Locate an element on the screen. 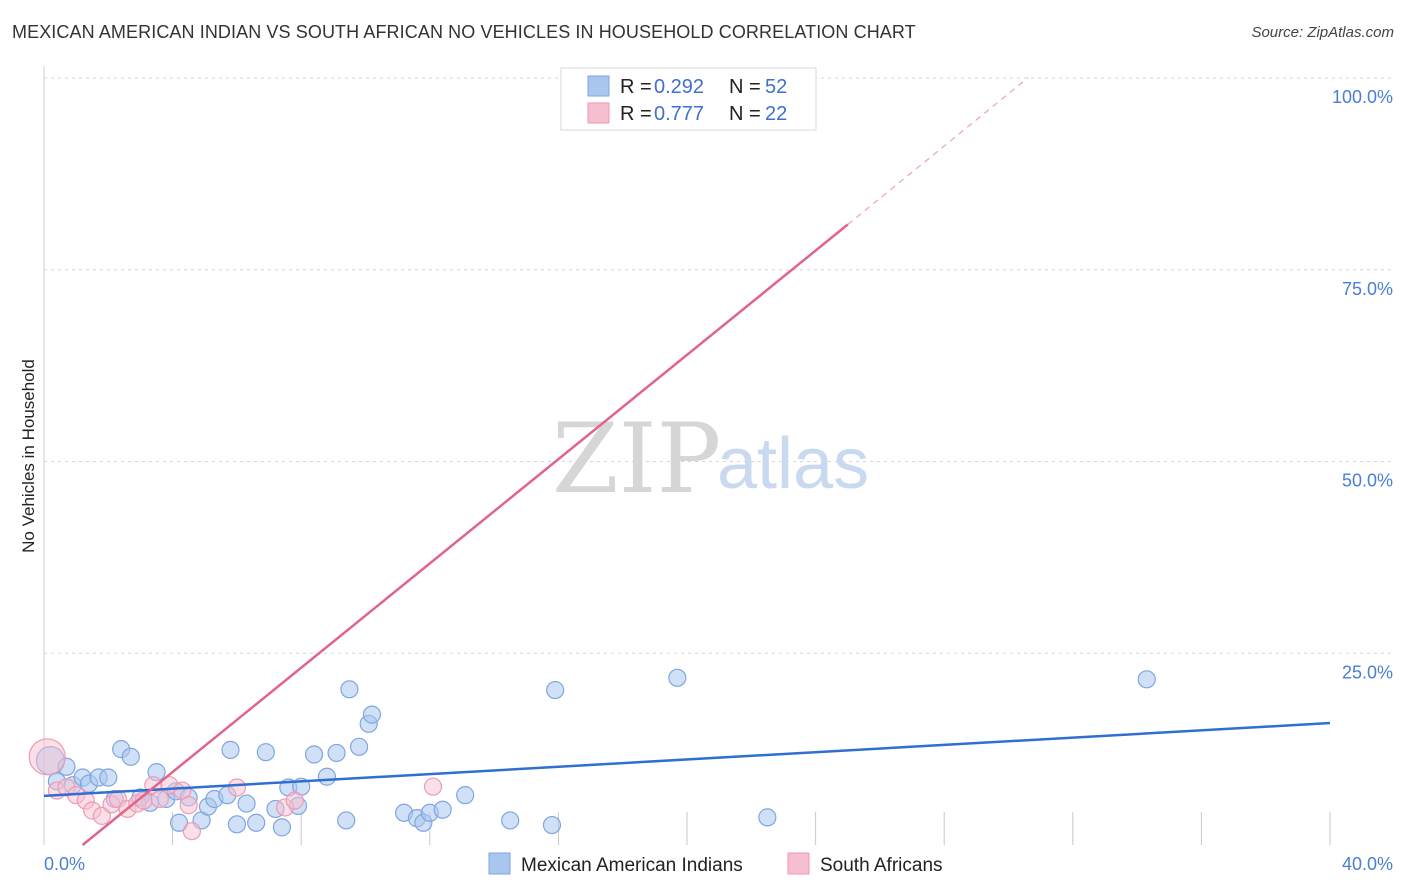 This screenshot has width=1406, height=892. y-tick-label: 100.0% is located at coordinates (1362, 97).